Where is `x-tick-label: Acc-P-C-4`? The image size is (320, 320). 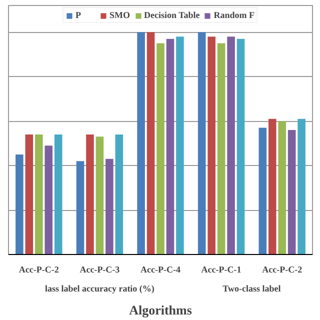
x-tick-label: Acc-P-C-4 is located at coordinates (160, 269).